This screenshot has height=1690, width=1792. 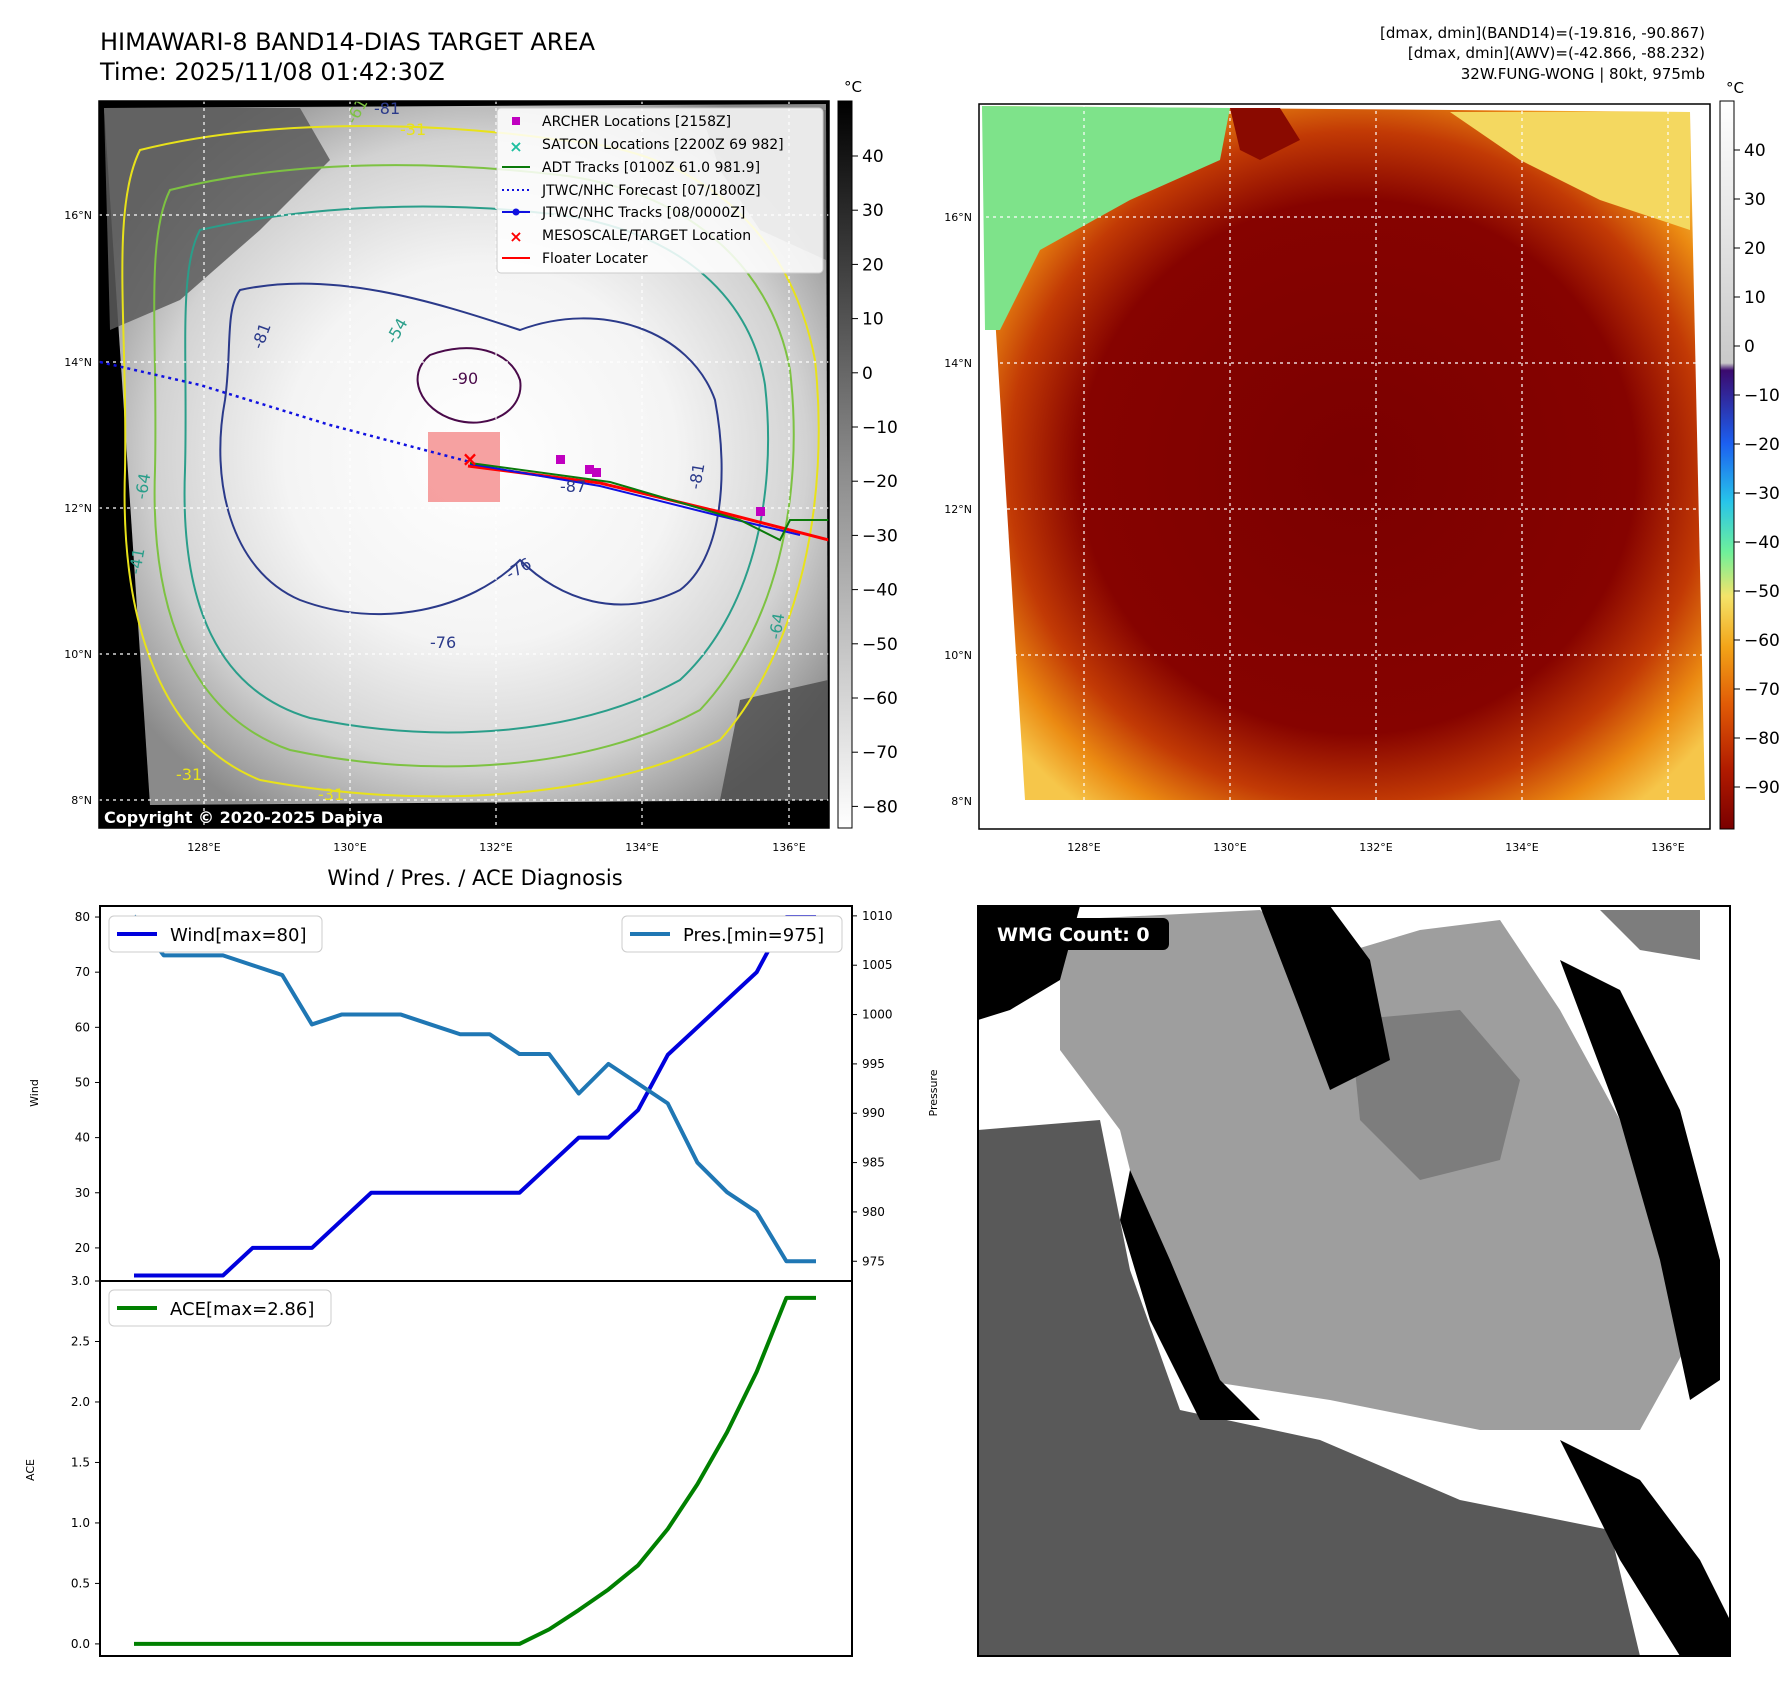 I want to click on ir-jtwc-track, so click(x=635, y=499).